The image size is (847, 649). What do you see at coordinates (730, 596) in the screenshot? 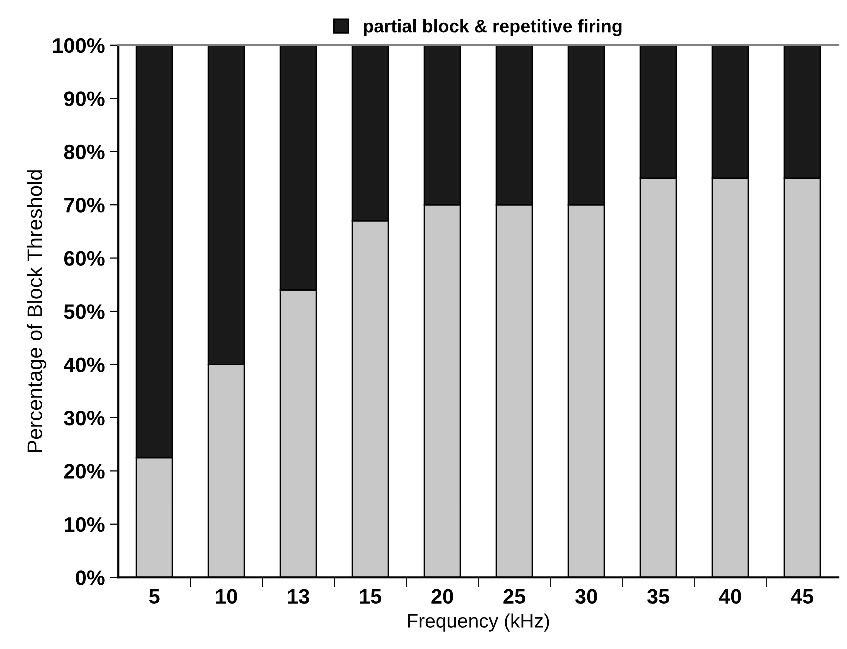
I see `x-tick-label: 40` at bounding box center [730, 596].